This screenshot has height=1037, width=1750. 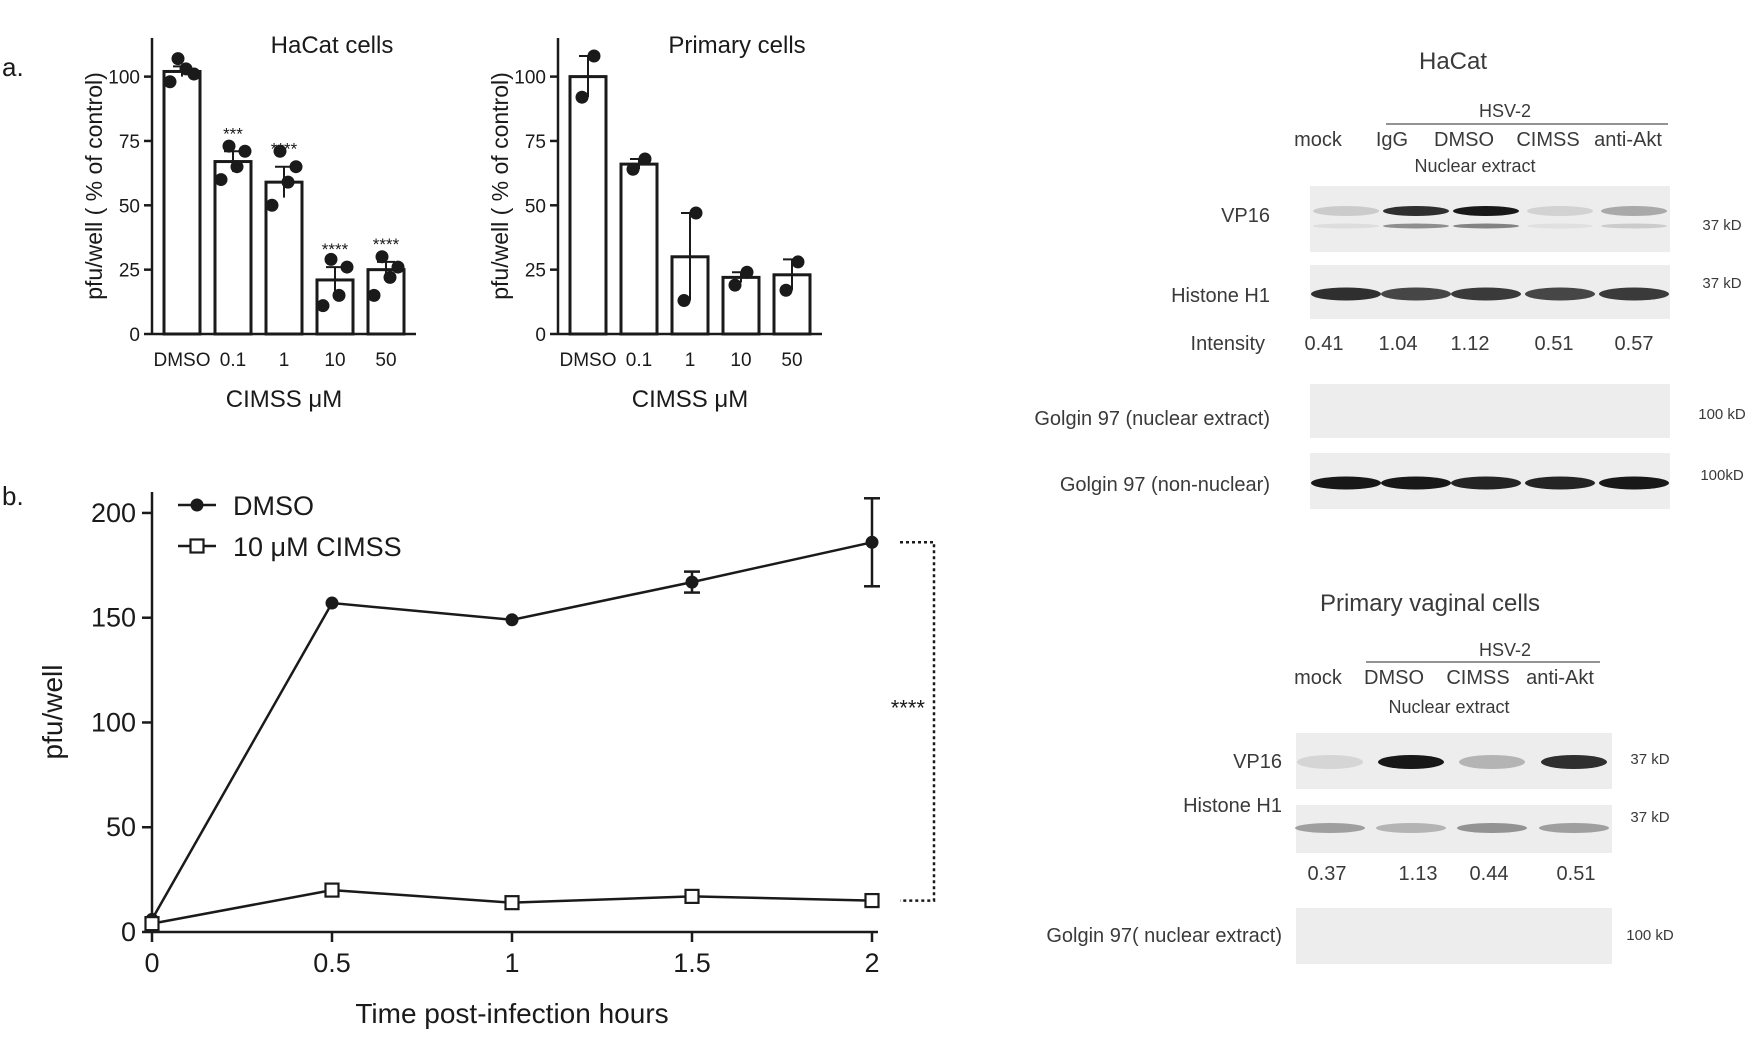 I want to click on intensity-label: Intensity, so click(x=1228, y=344).